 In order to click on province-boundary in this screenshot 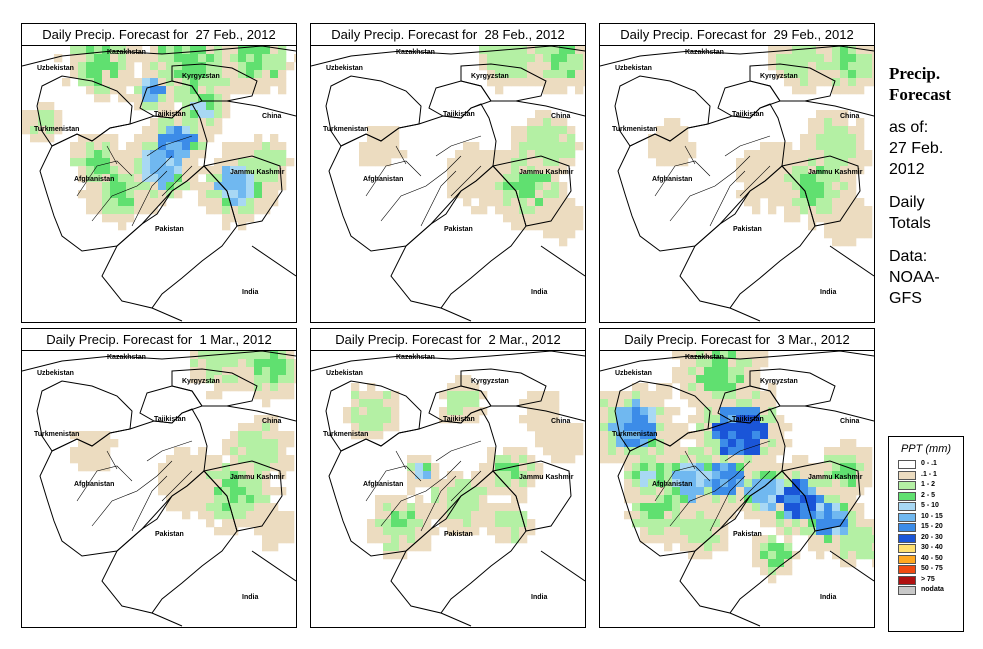, I will do `click(727, 503)`.